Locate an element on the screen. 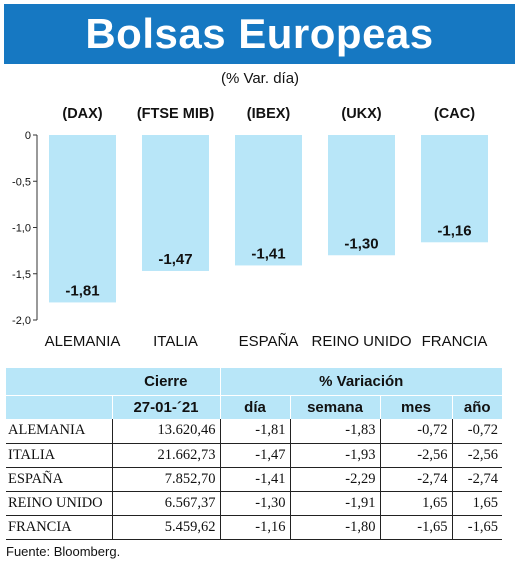 Image resolution: width=520 pixels, height=567 pixels. table-header-dia: día is located at coordinates (254, 406).